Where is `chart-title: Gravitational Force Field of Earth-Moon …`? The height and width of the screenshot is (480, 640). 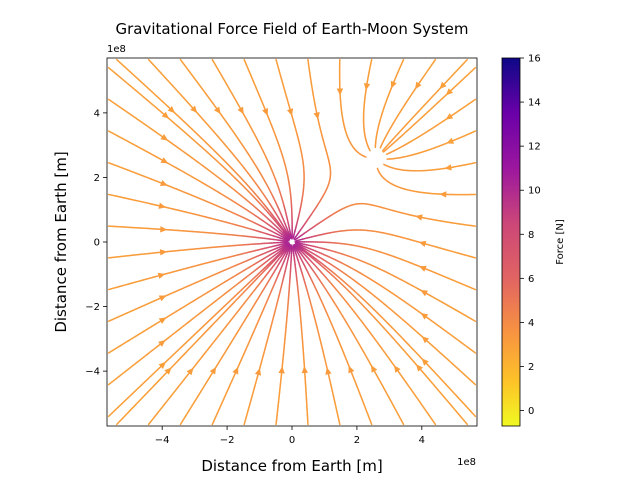 chart-title: Gravitational Force Field of Earth-Moon … is located at coordinates (291, 29).